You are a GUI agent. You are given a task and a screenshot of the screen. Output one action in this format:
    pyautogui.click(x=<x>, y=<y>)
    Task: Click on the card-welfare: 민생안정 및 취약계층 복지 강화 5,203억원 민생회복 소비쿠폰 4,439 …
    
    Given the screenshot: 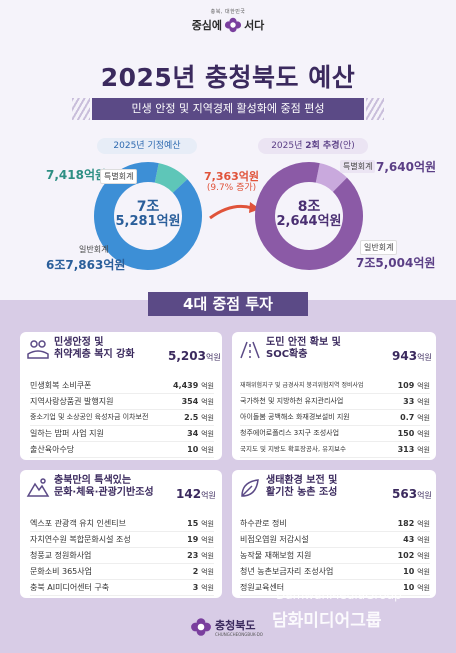 What is the action you would take?
    pyautogui.click(x=121, y=396)
    